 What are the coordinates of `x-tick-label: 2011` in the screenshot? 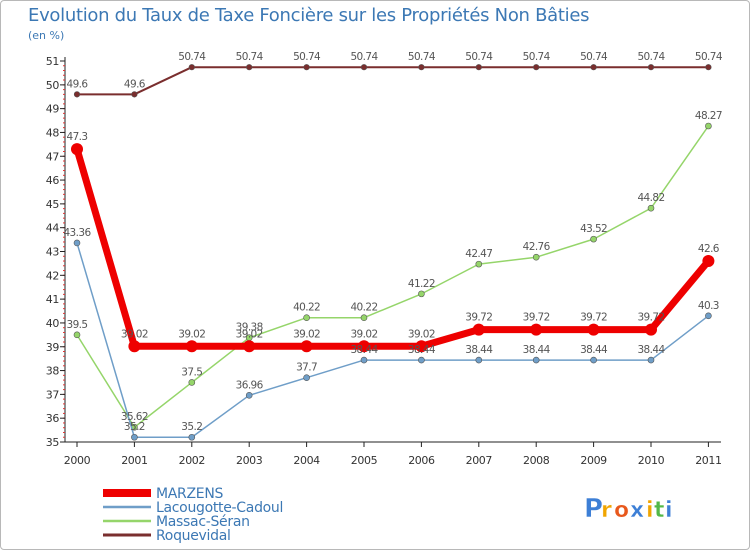 It's located at (708, 460).